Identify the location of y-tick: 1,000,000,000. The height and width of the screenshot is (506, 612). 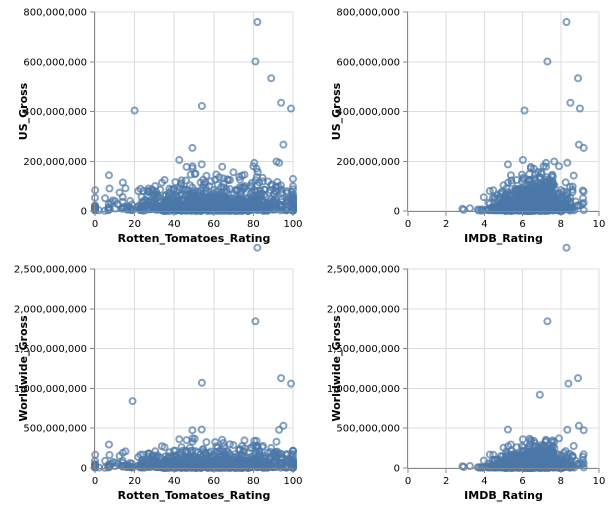
(54, 389).